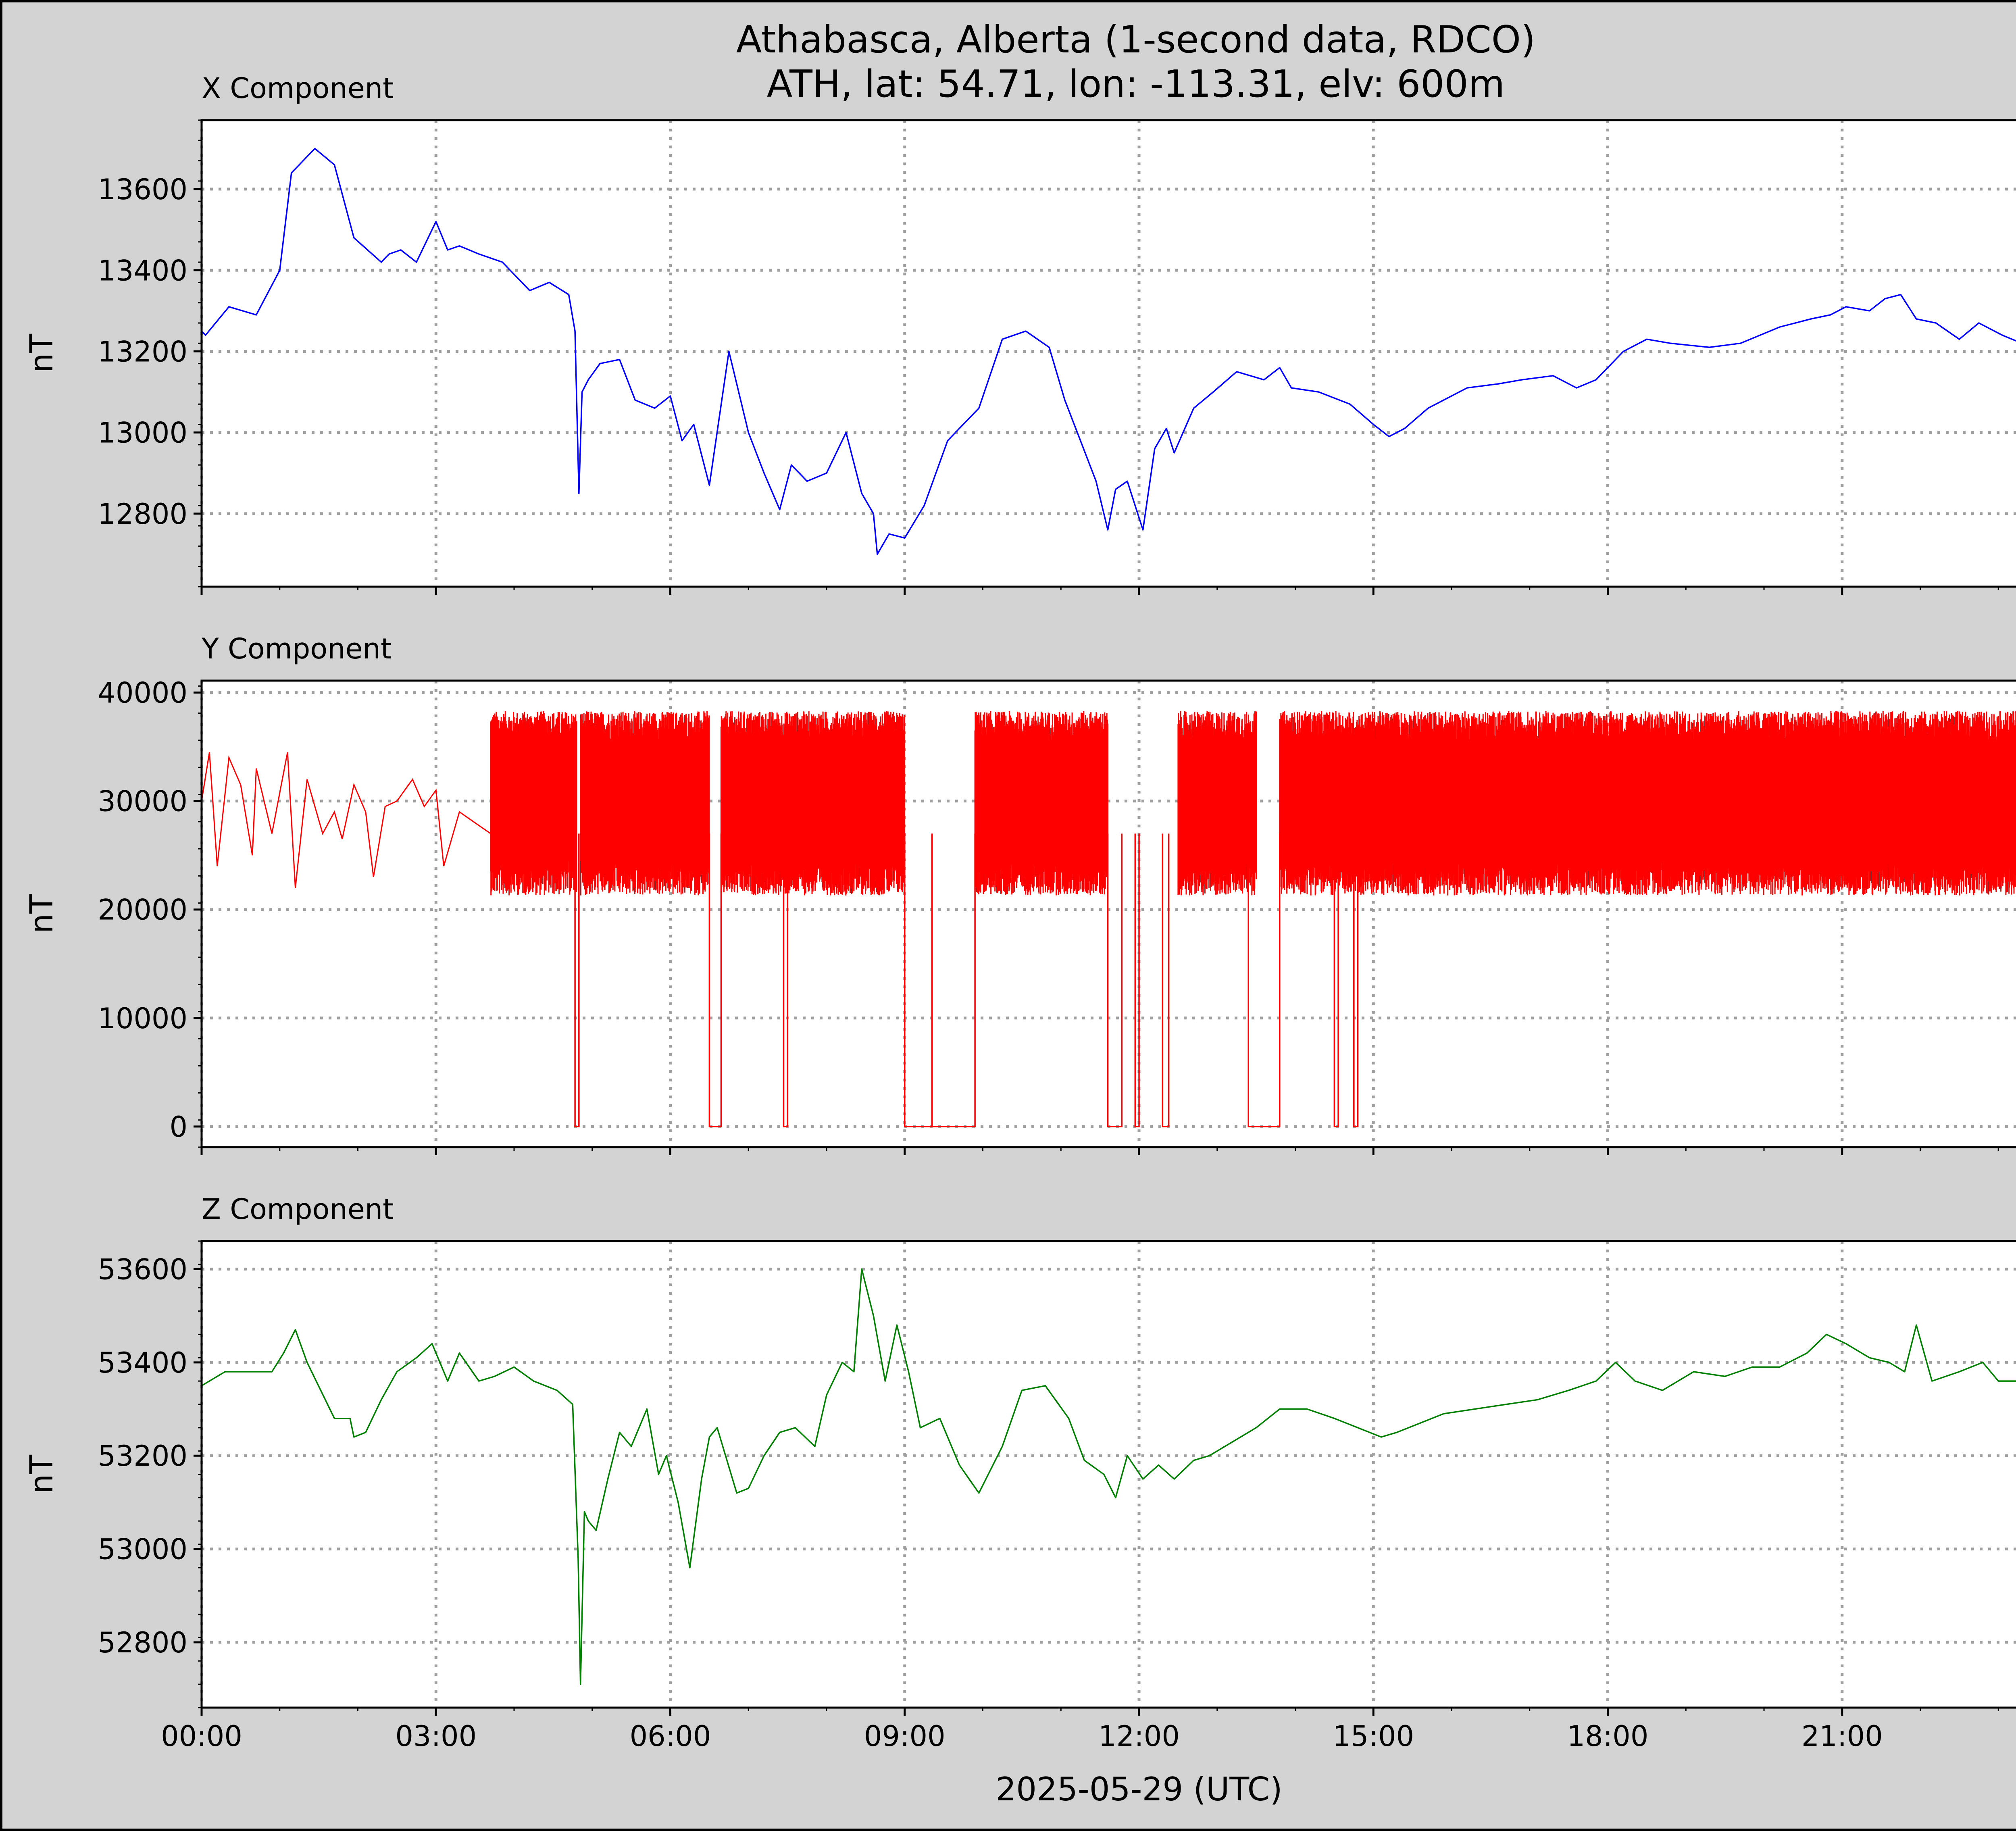  I want to click on y-component-ytick-label: 20000, so click(142, 910).